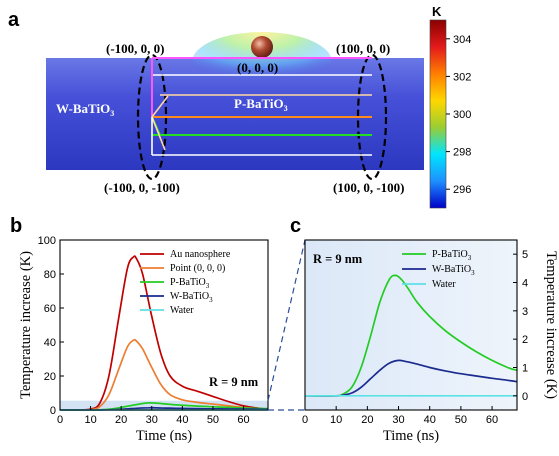 This screenshot has height=456, width=559. What do you see at coordinates (135, 48) in the screenshot?
I see `coord-top-left: (-100, 0, 0)` at bounding box center [135, 48].